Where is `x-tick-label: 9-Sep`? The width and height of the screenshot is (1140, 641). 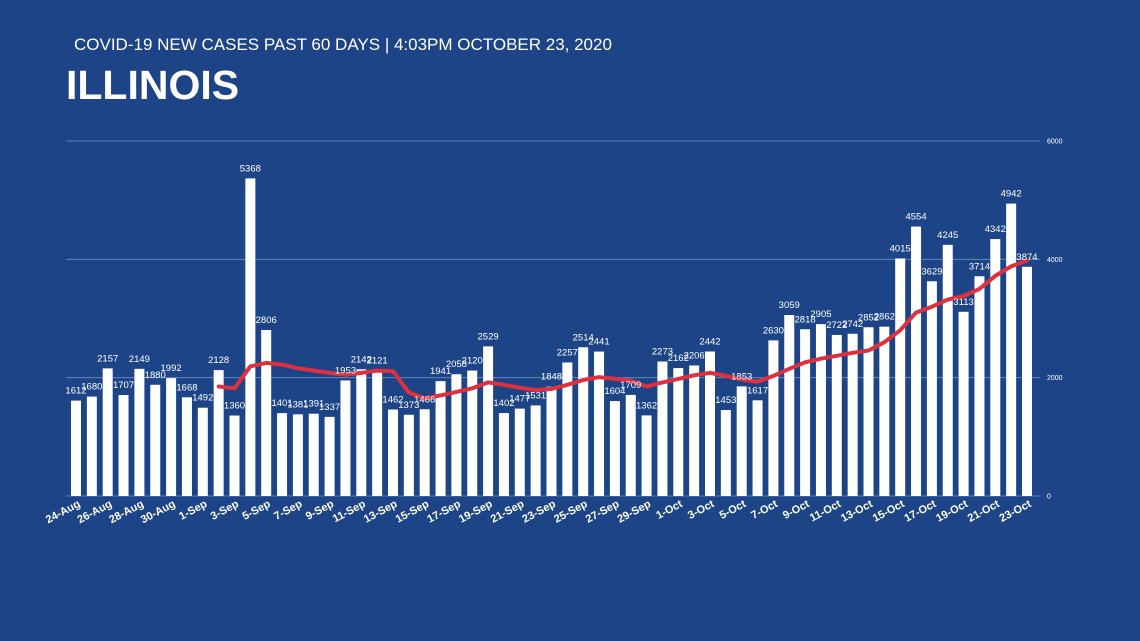
x-tick-label: 9-Sep is located at coordinates (320, 510).